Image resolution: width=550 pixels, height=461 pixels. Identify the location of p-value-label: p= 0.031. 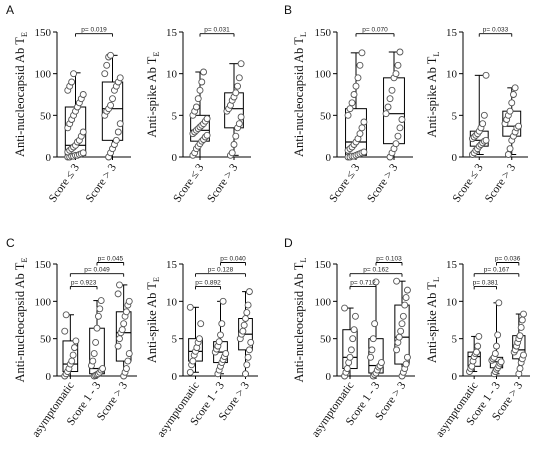
(217, 30).